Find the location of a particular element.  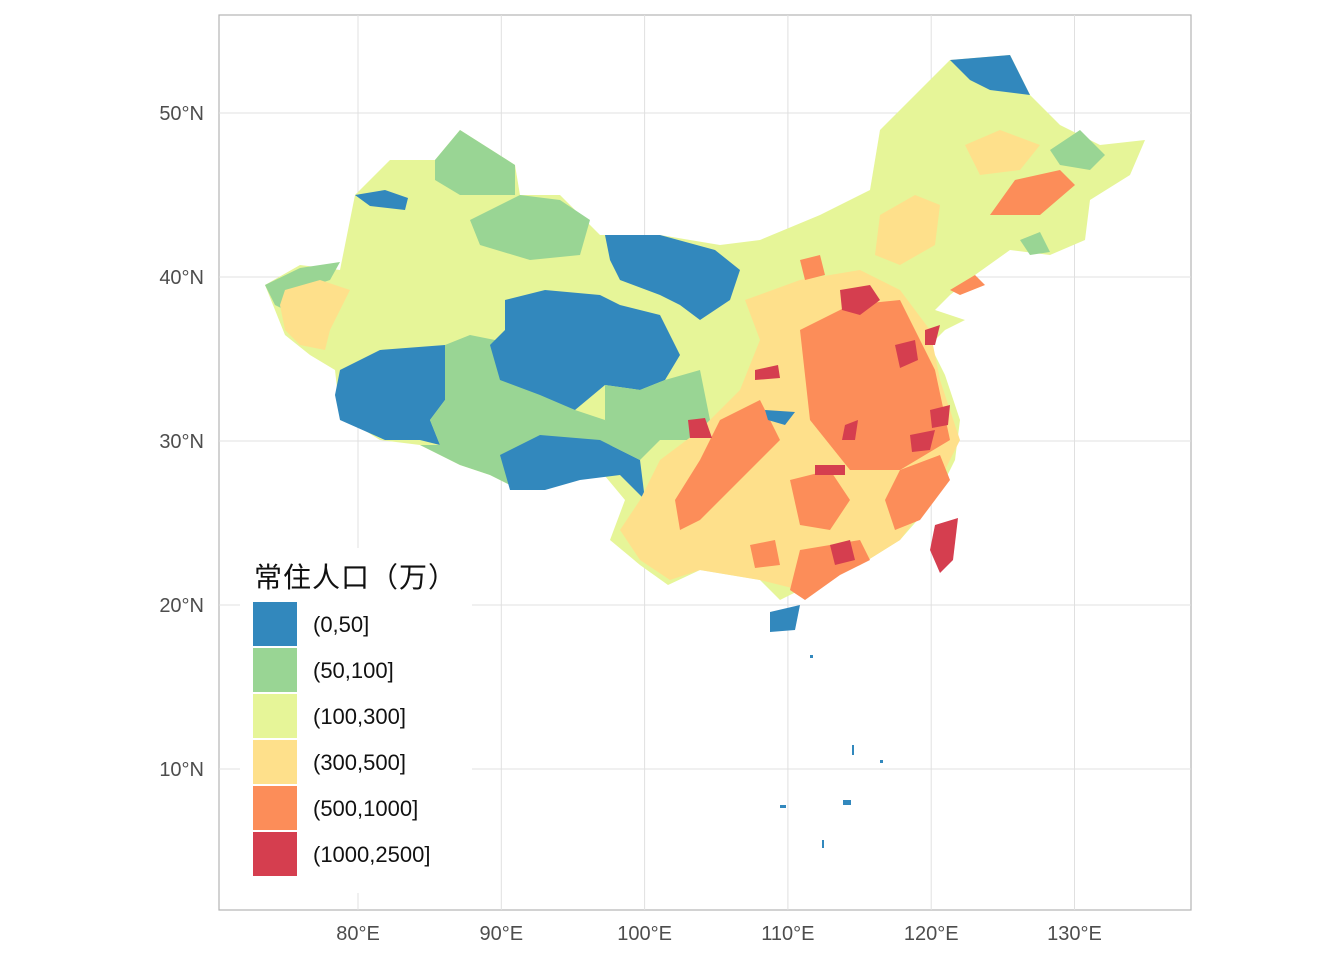

legend-label: (50,100] is located at coordinates (353, 670).